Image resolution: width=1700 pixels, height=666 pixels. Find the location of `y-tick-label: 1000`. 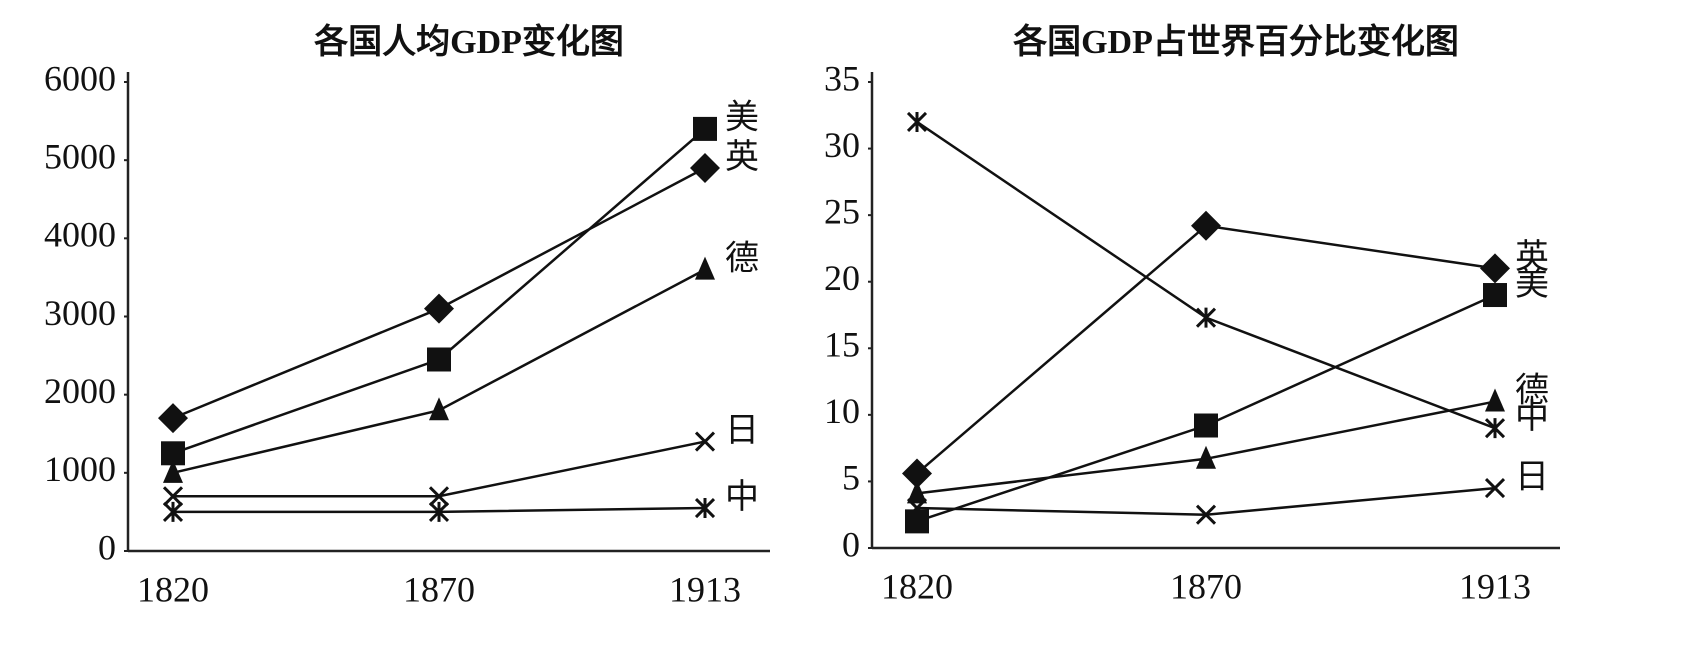

y-tick-label: 1000 is located at coordinates (80, 469).